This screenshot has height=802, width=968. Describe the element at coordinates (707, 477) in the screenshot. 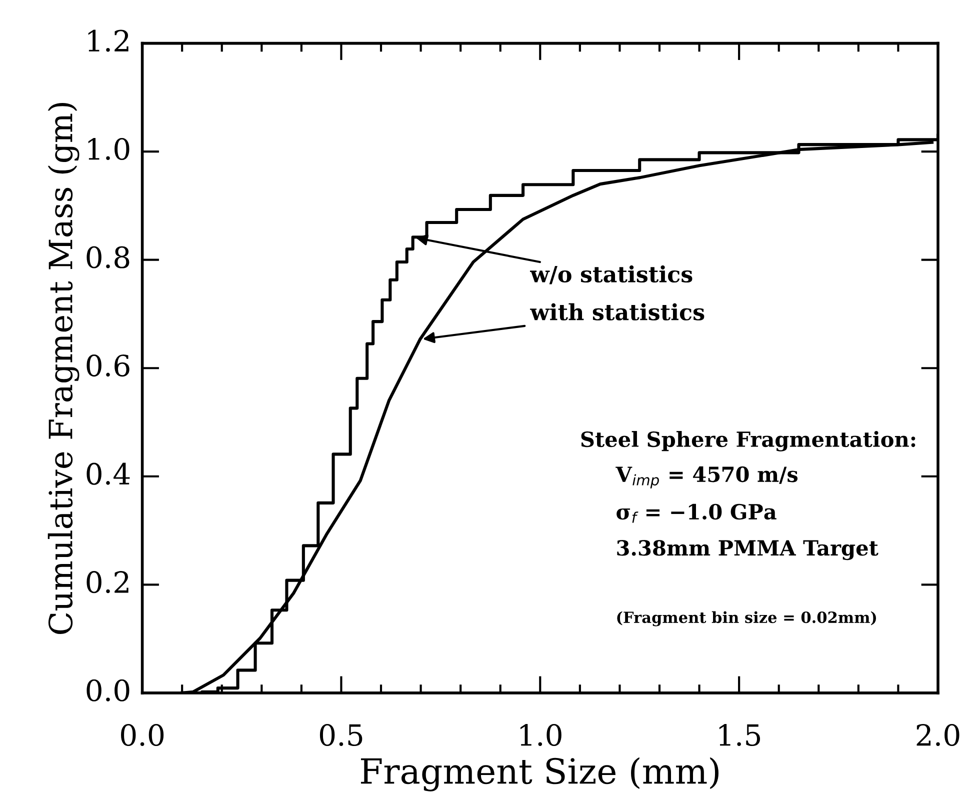

I see `annotation: V$_{imp}$ = 4570 m/s` at that location.